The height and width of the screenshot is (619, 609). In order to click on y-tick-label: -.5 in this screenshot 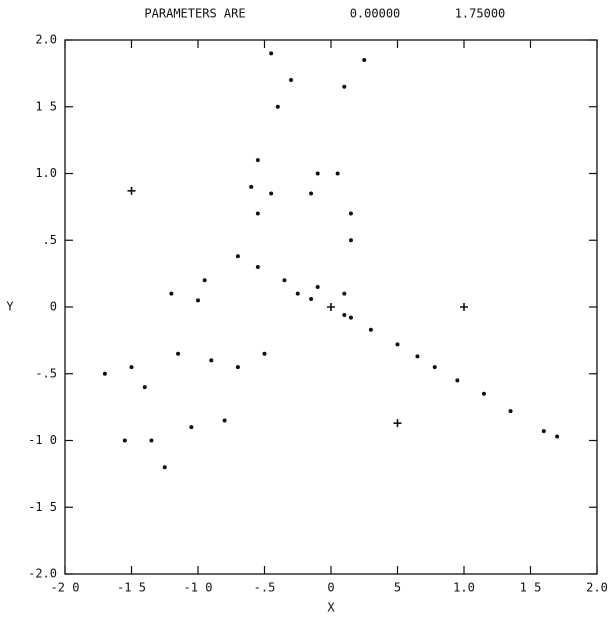, I will do `click(46, 373)`.